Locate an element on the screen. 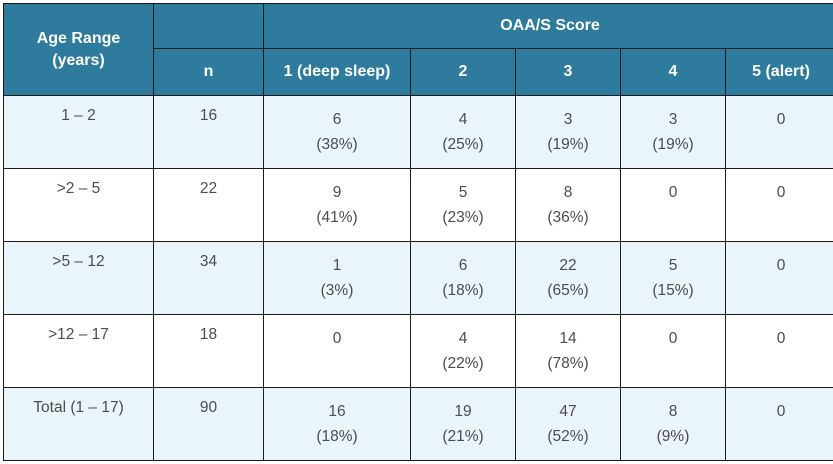 Image resolution: width=833 pixels, height=464 pixels. score-cell: 5 (23%) is located at coordinates (463, 205).